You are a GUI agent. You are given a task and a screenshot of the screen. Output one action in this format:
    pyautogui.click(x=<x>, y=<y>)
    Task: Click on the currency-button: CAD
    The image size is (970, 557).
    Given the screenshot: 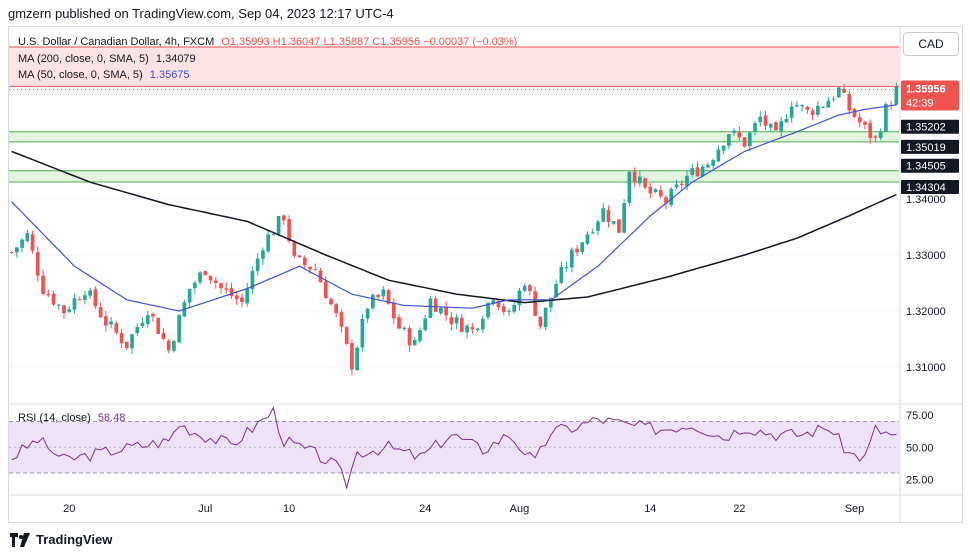 What is the action you would take?
    pyautogui.click(x=931, y=44)
    